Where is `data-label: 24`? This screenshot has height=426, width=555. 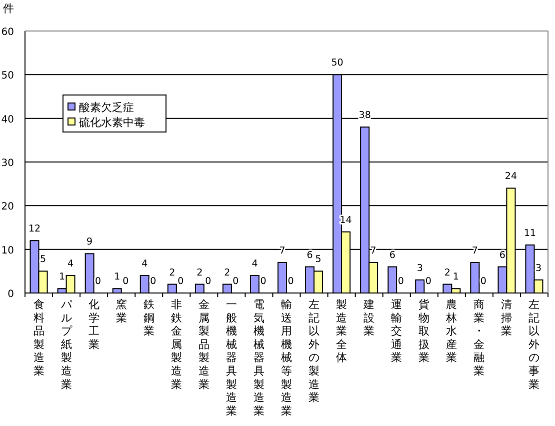
data-label: 24 is located at coordinates (511, 176).